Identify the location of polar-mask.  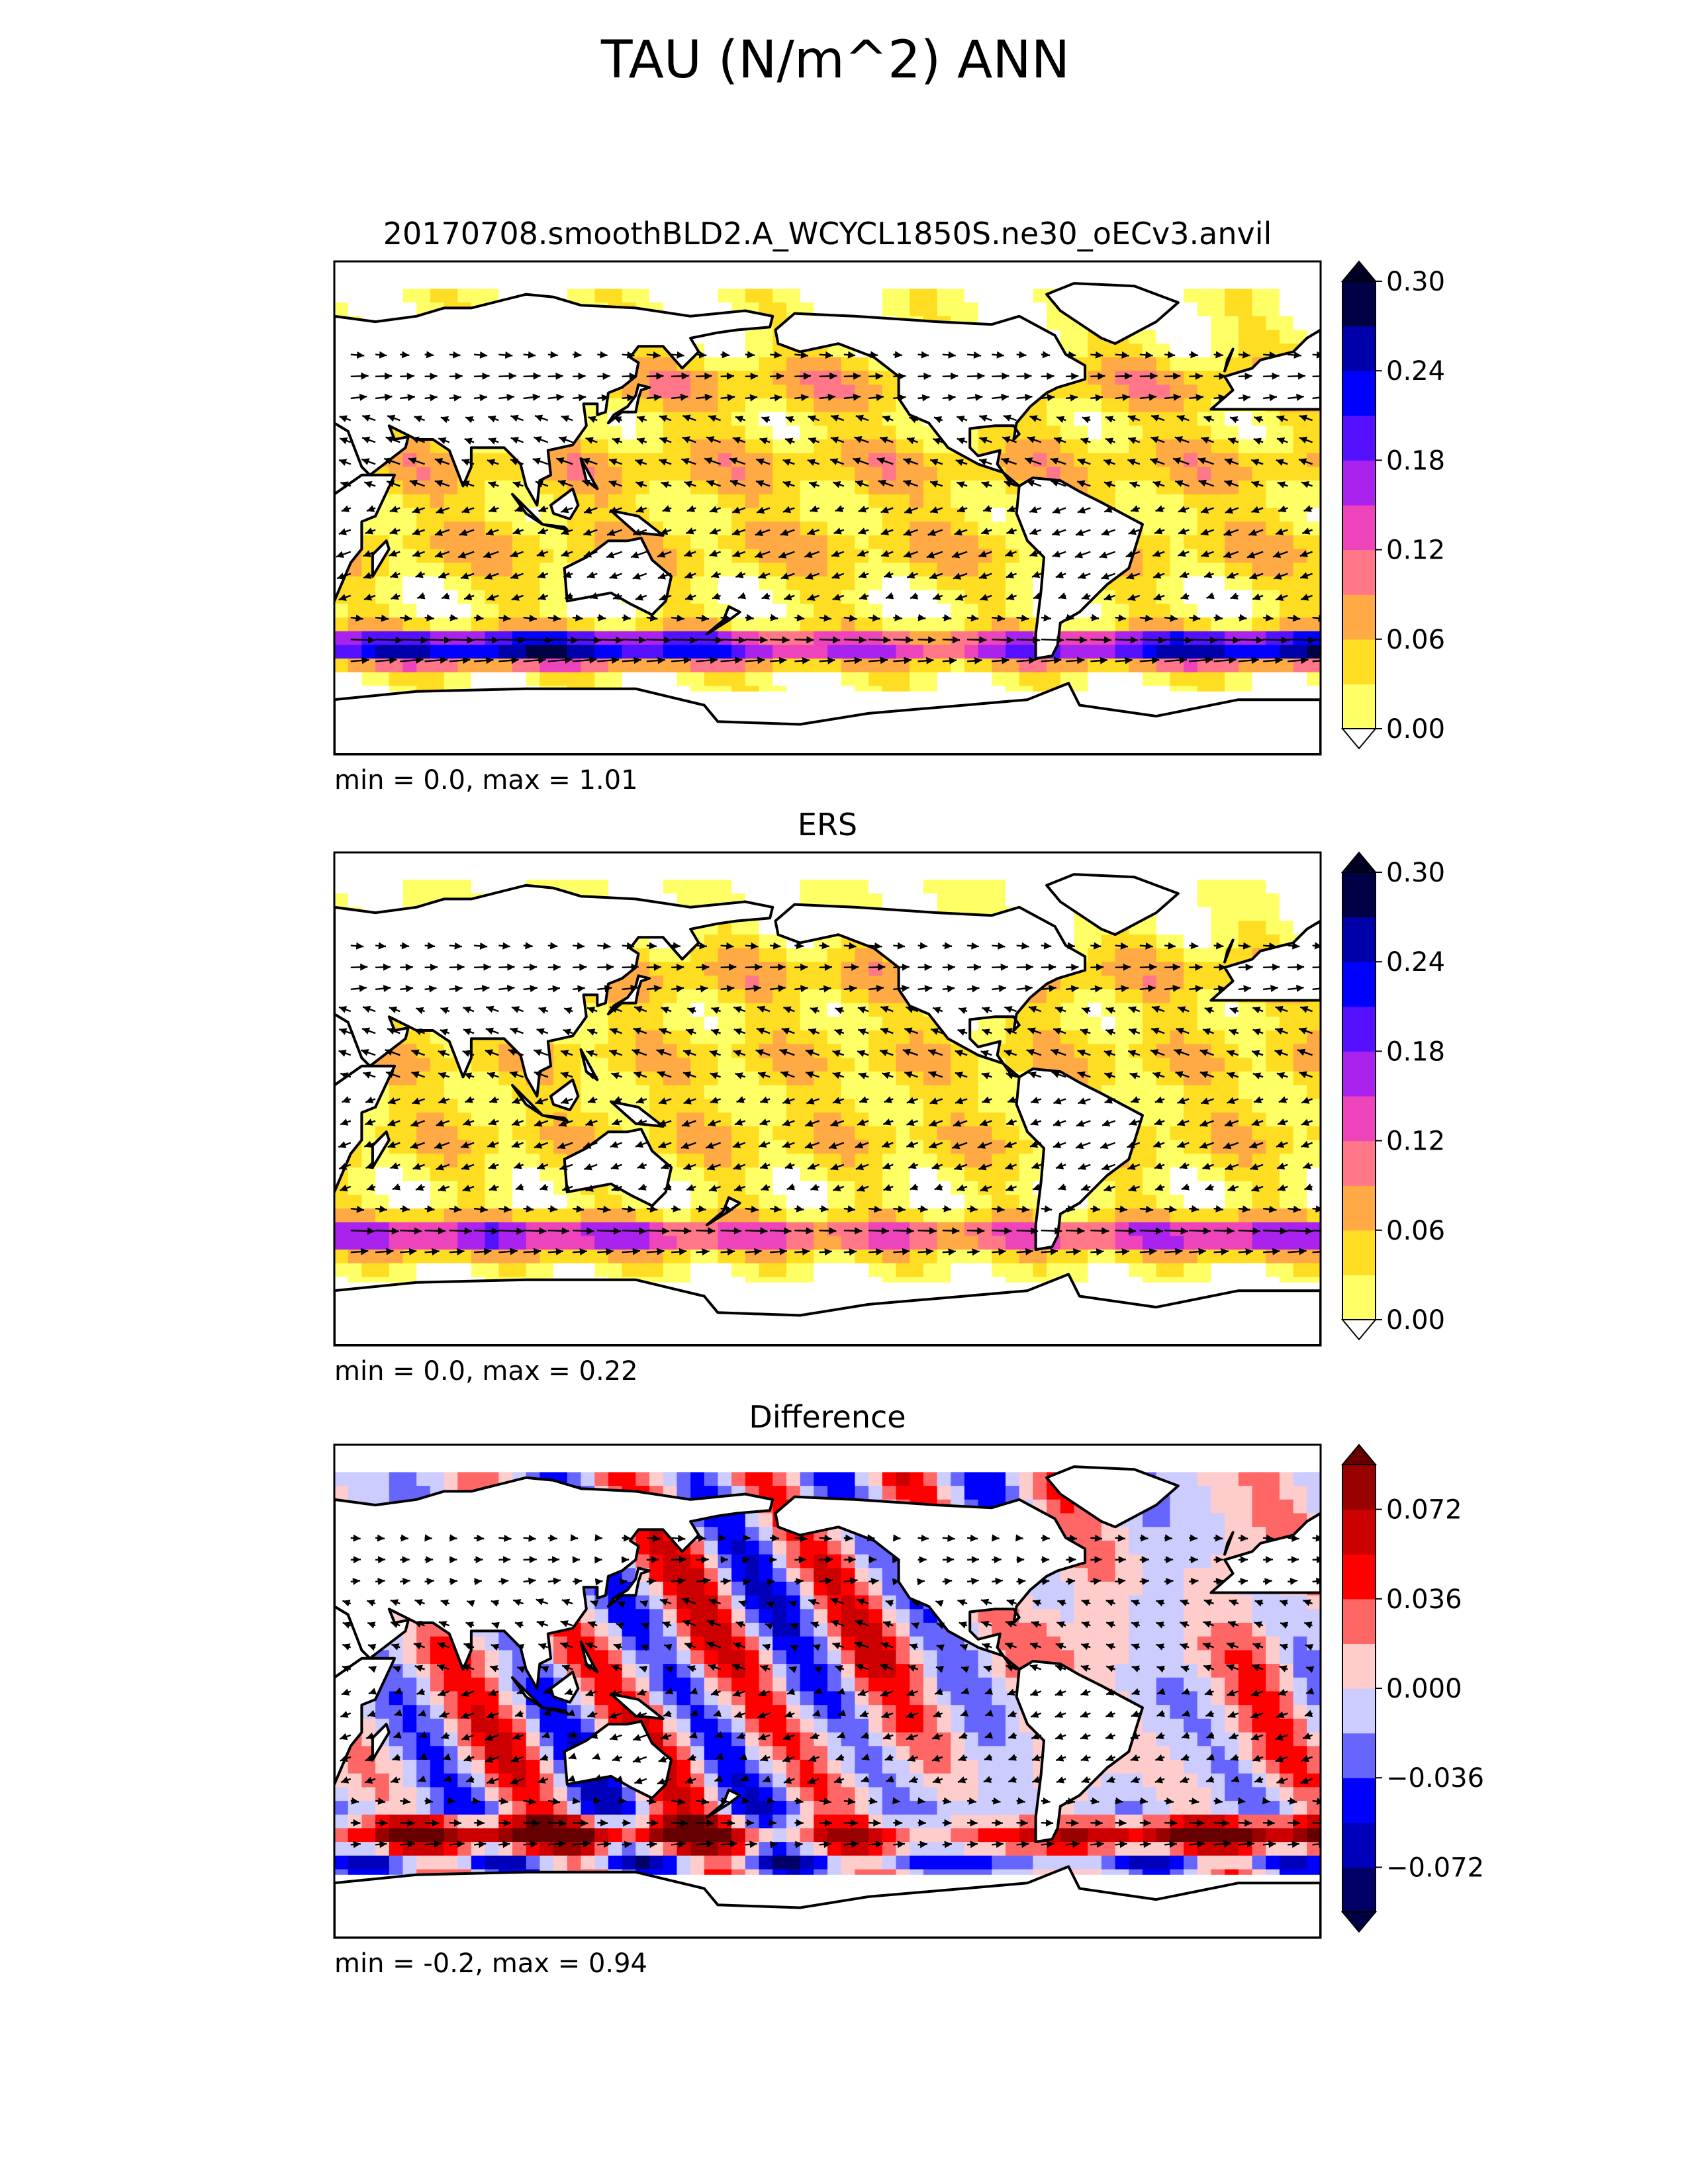
(827, 275).